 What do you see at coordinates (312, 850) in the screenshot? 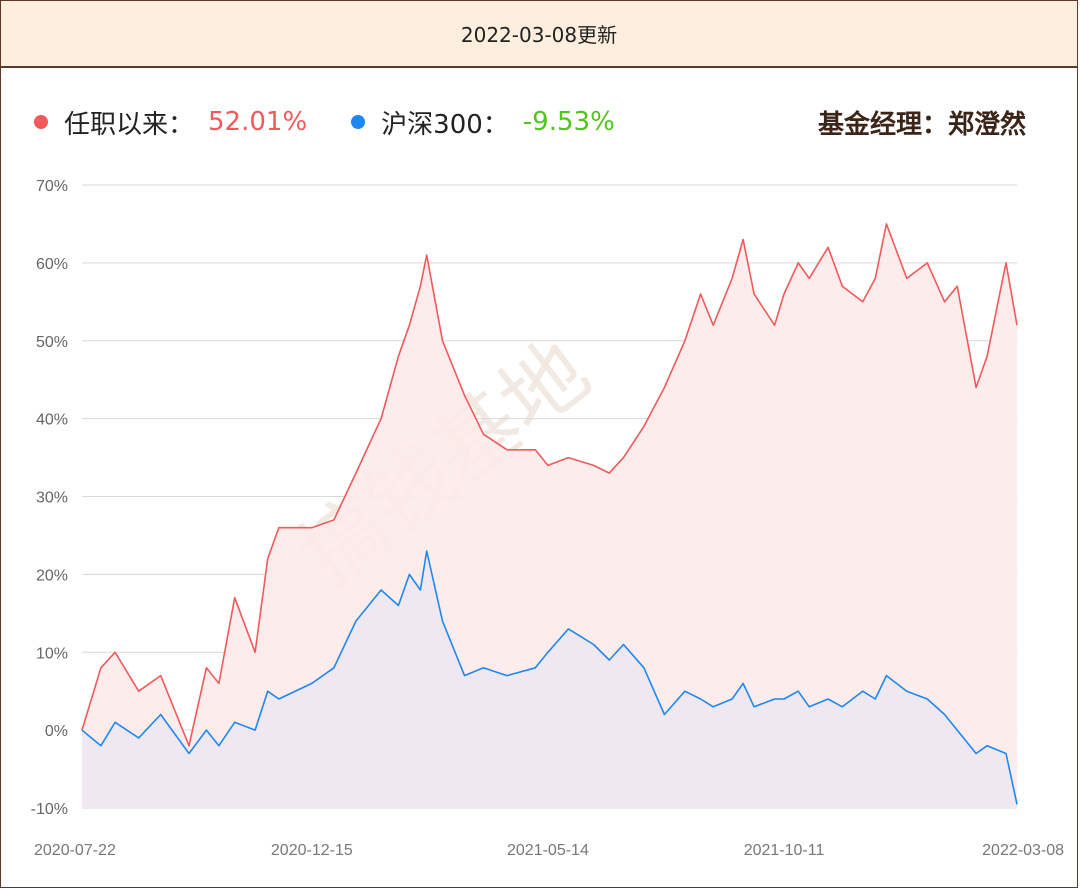
I see `x-tick-label: 2020-12-15` at bounding box center [312, 850].